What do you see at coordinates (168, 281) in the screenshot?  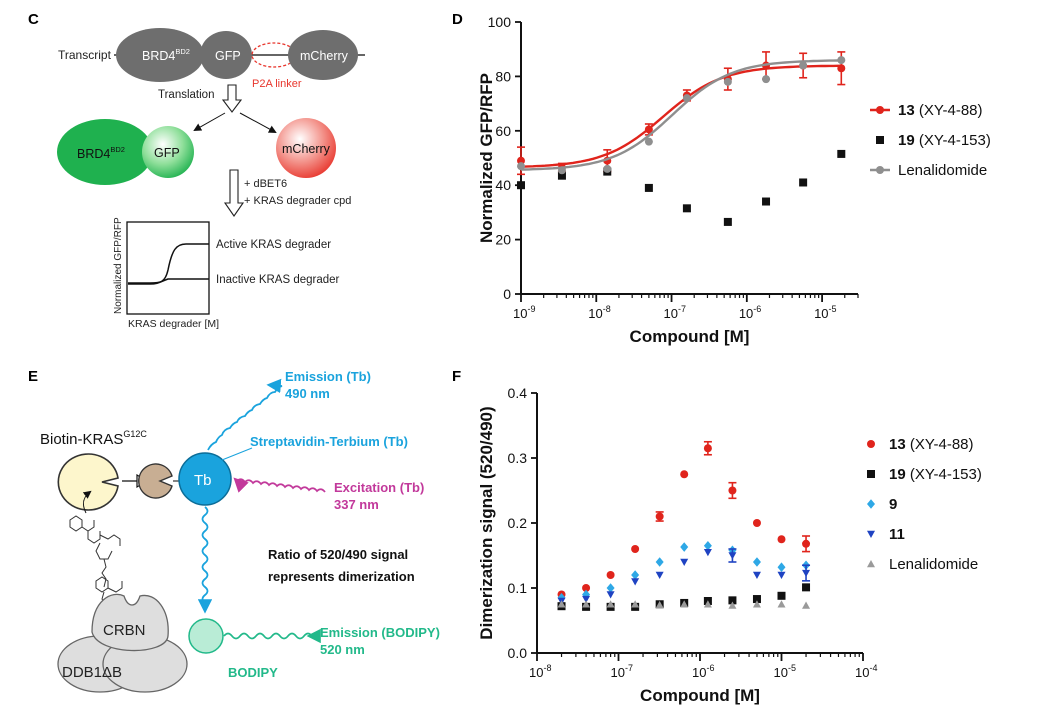 I see `inset-inactive-curve` at bounding box center [168, 281].